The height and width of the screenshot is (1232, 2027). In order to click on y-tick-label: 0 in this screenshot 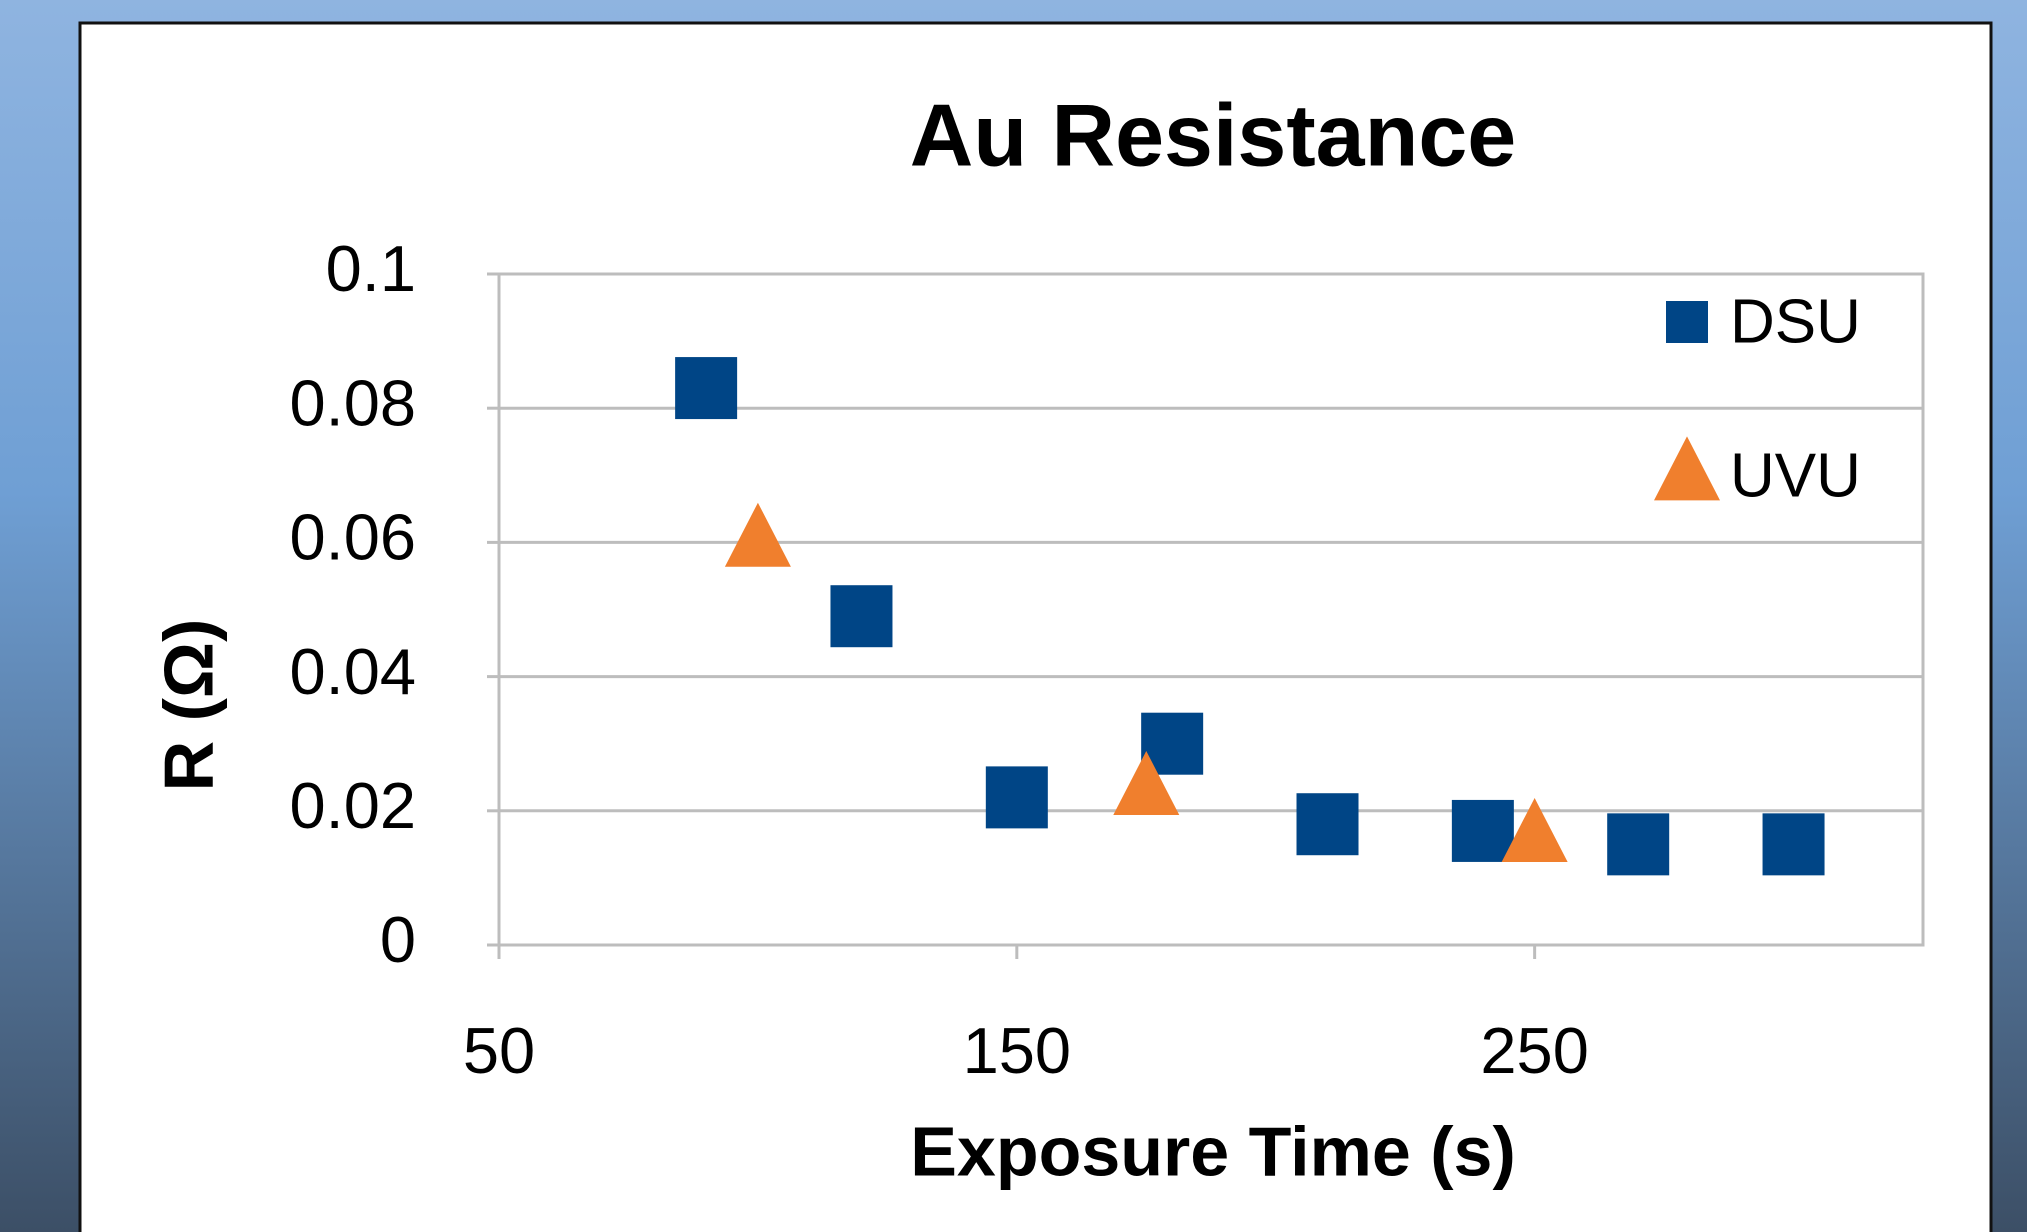, I will do `click(398, 939)`.